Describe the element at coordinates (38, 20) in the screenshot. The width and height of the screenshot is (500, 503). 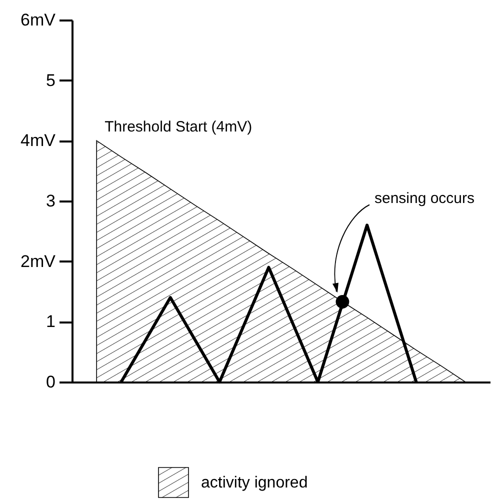
I see `y-tick-label: 6mV` at that location.